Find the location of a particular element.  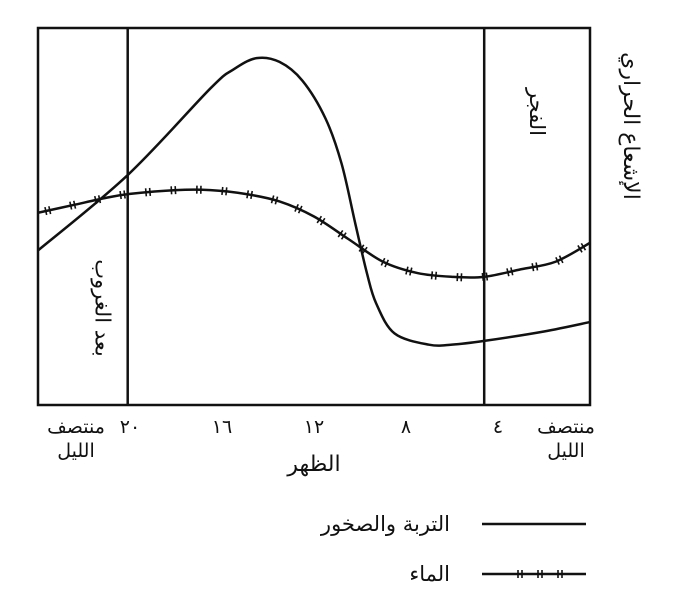

legend-label-soil: التربة والصخور is located at coordinates (385, 524).